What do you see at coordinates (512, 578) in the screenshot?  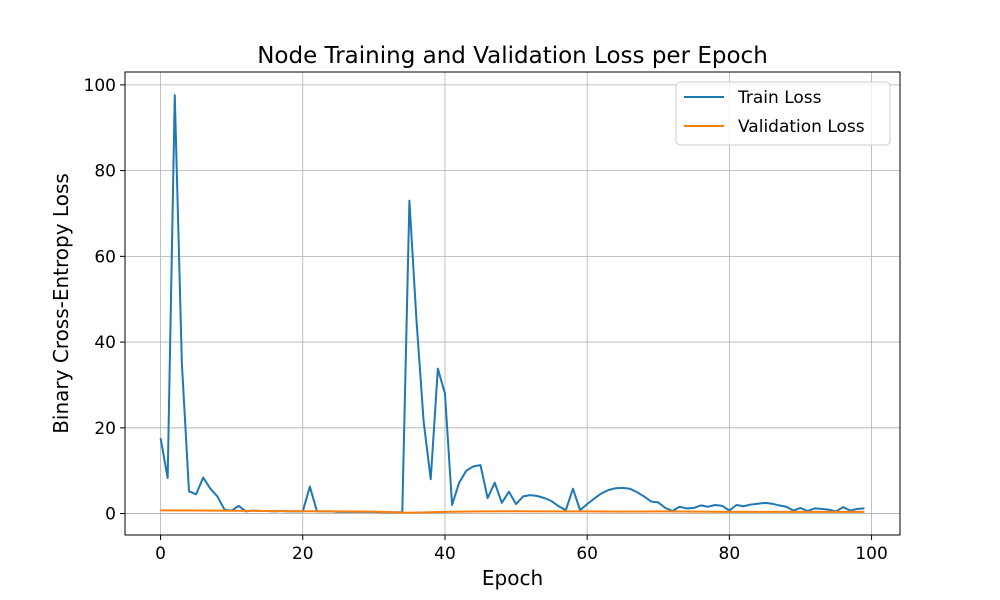 I see `x-axis-label: Epoch` at bounding box center [512, 578].